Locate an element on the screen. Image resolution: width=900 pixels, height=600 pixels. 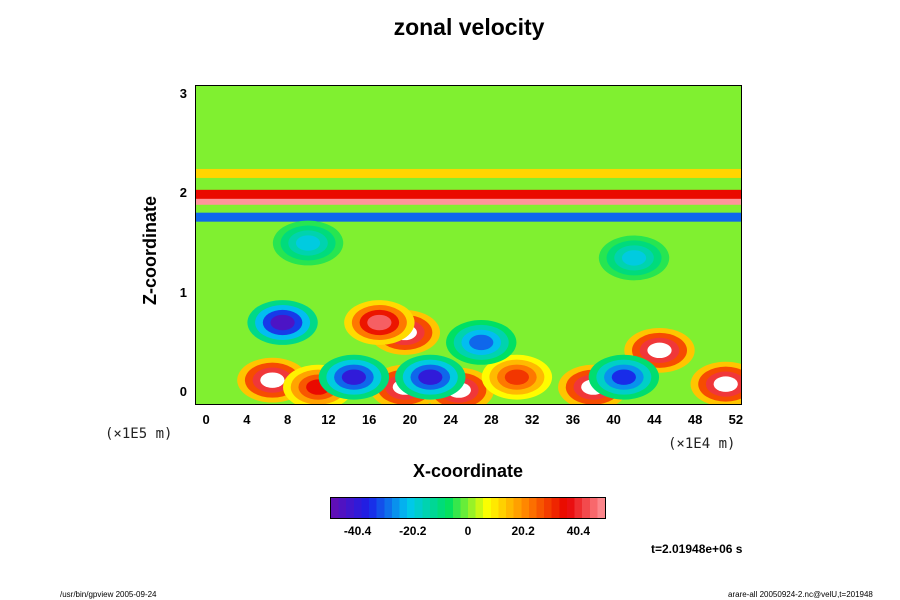
y-tick-label: 3 is located at coordinates (183, 93).